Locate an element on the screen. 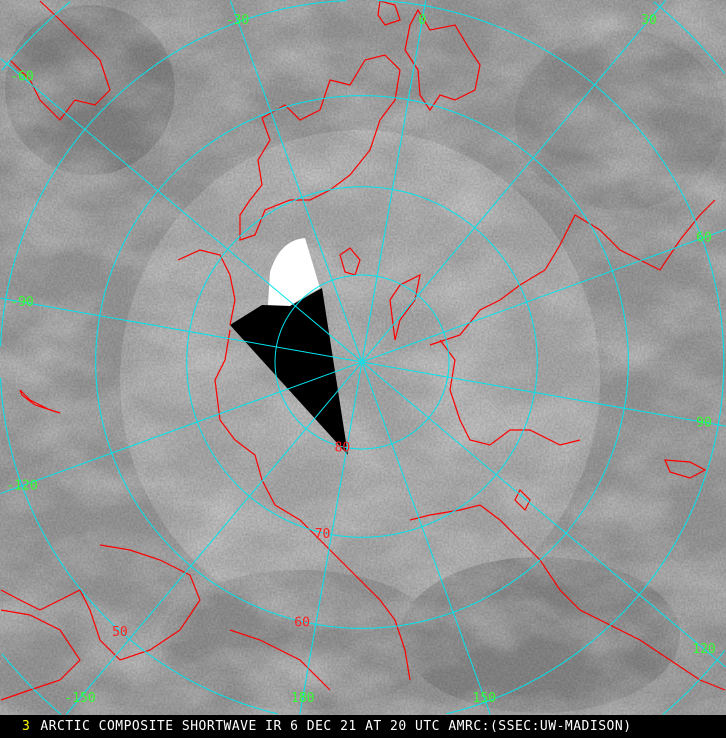  lat-label: 50 is located at coordinates (120, 632).